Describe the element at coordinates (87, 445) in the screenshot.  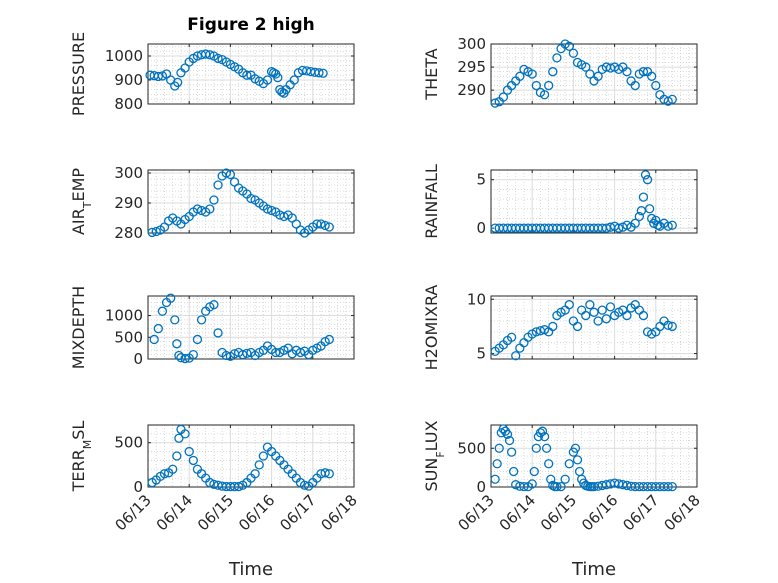
I see `y-axis-label-subscript: M` at that location.